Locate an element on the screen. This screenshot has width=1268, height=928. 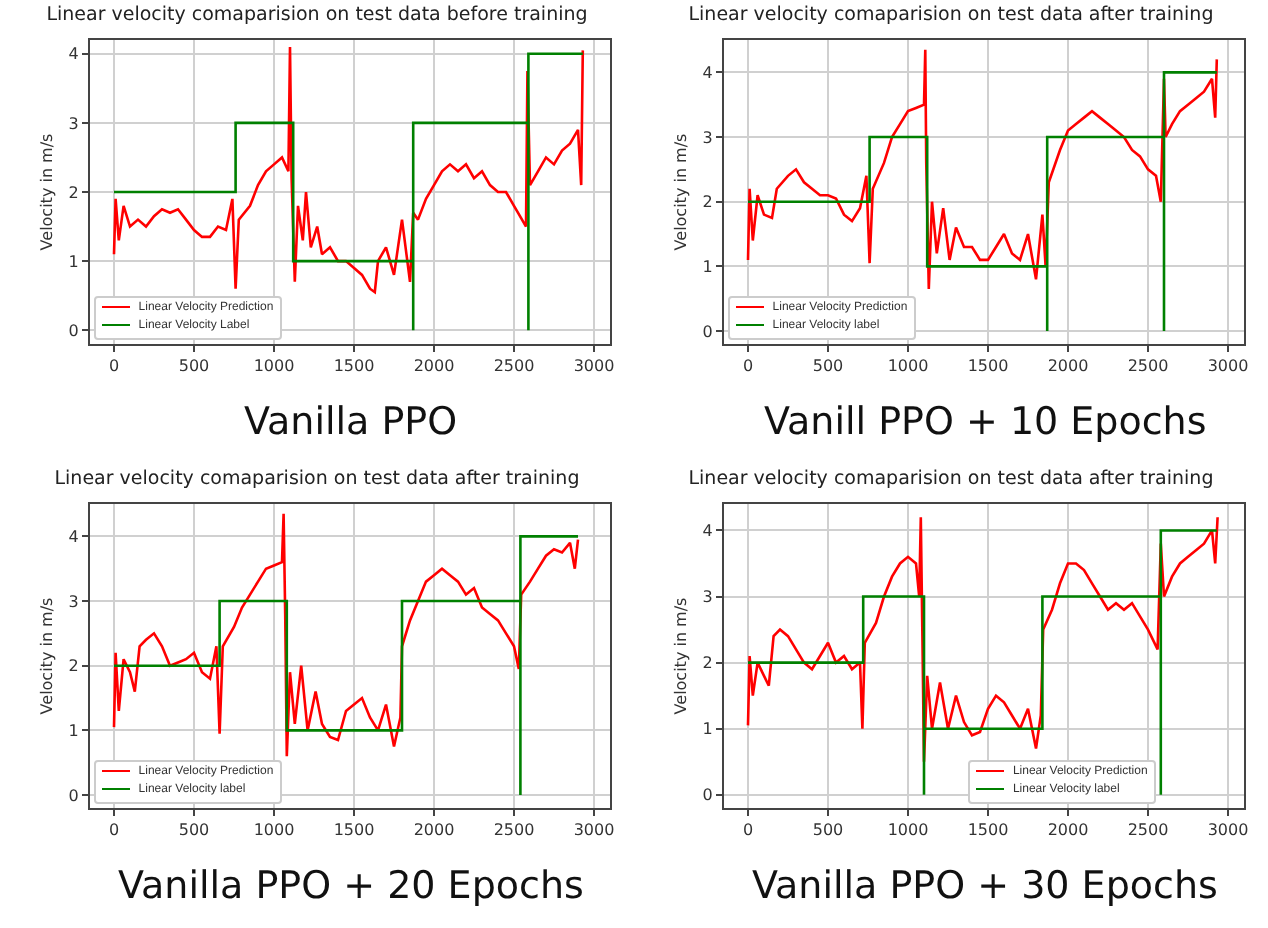
text: Vanilla PPO is located at coordinates (351, 422).